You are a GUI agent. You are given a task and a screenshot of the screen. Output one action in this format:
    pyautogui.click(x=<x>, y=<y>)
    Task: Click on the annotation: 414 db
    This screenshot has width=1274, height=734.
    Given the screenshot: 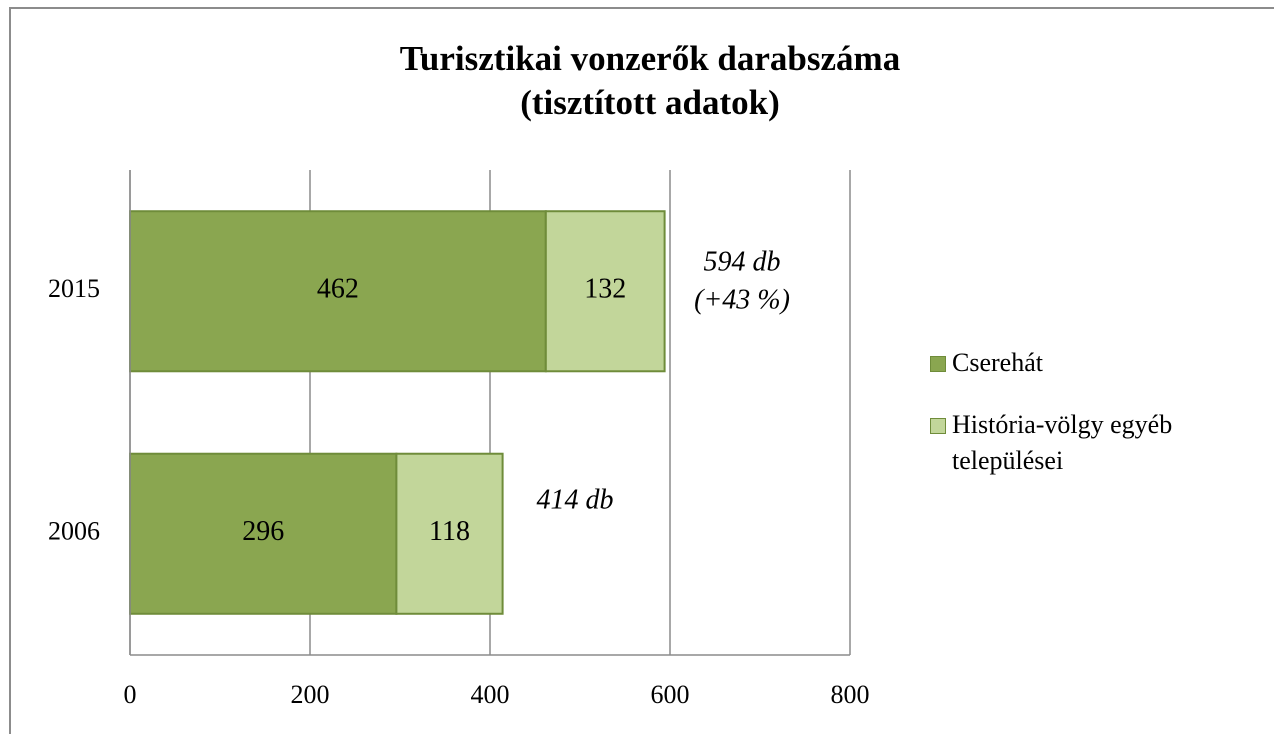 What is the action you would take?
    pyautogui.click(x=575, y=499)
    